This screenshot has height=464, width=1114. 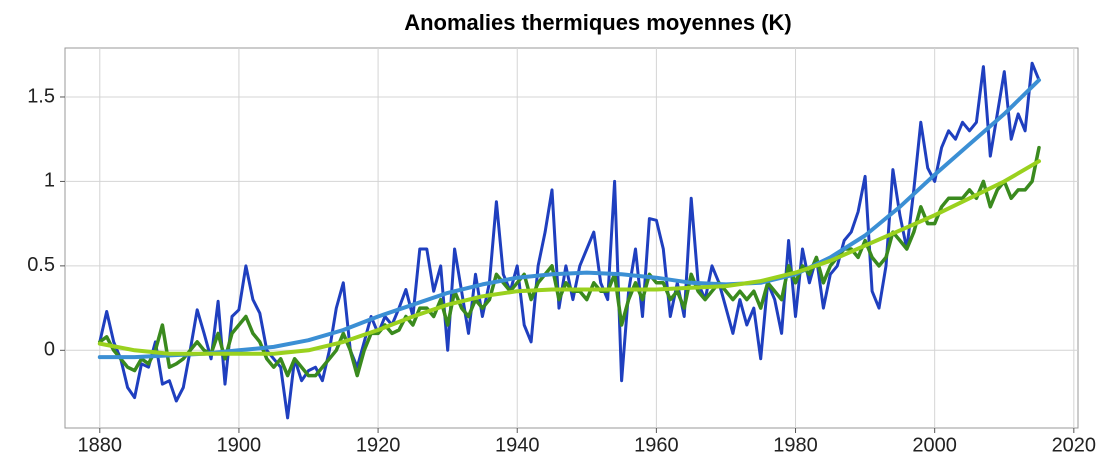 I want to click on x-tick-label: 1940, so click(x=517, y=445).